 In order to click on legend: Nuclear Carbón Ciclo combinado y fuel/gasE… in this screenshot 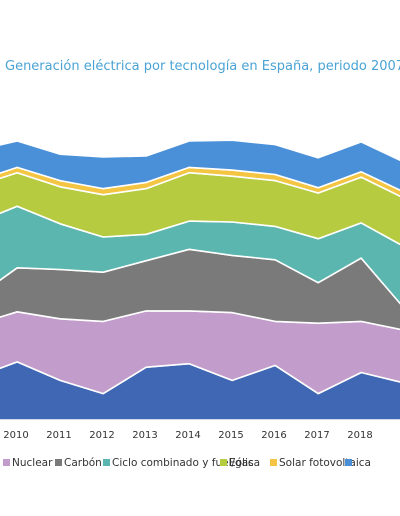, I will do `click(187, 463)`.